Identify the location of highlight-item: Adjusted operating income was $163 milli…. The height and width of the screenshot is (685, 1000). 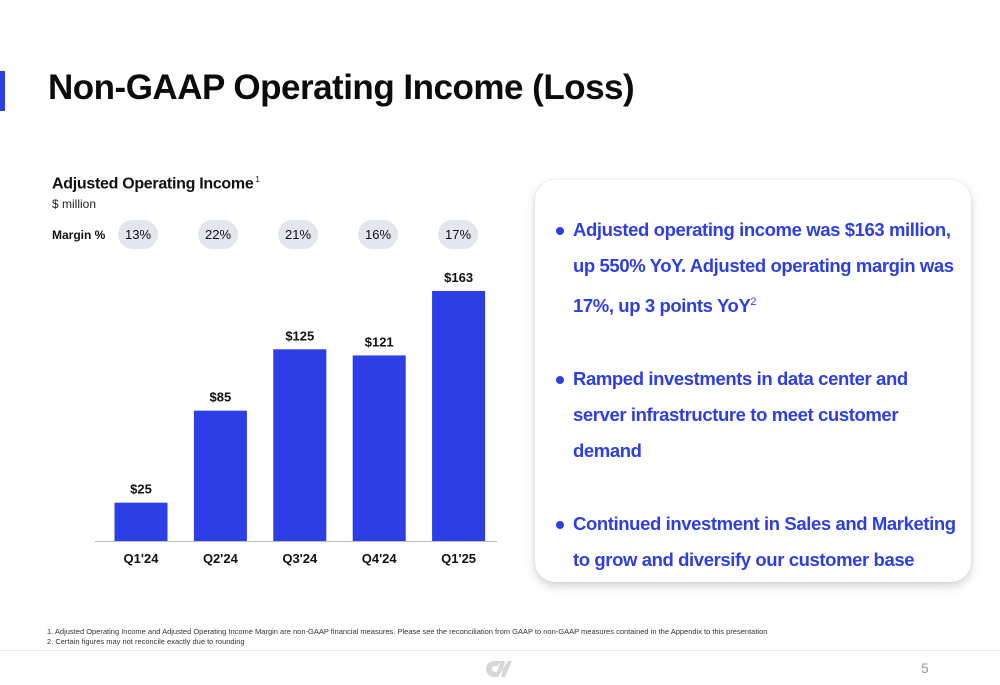
(760, 268).